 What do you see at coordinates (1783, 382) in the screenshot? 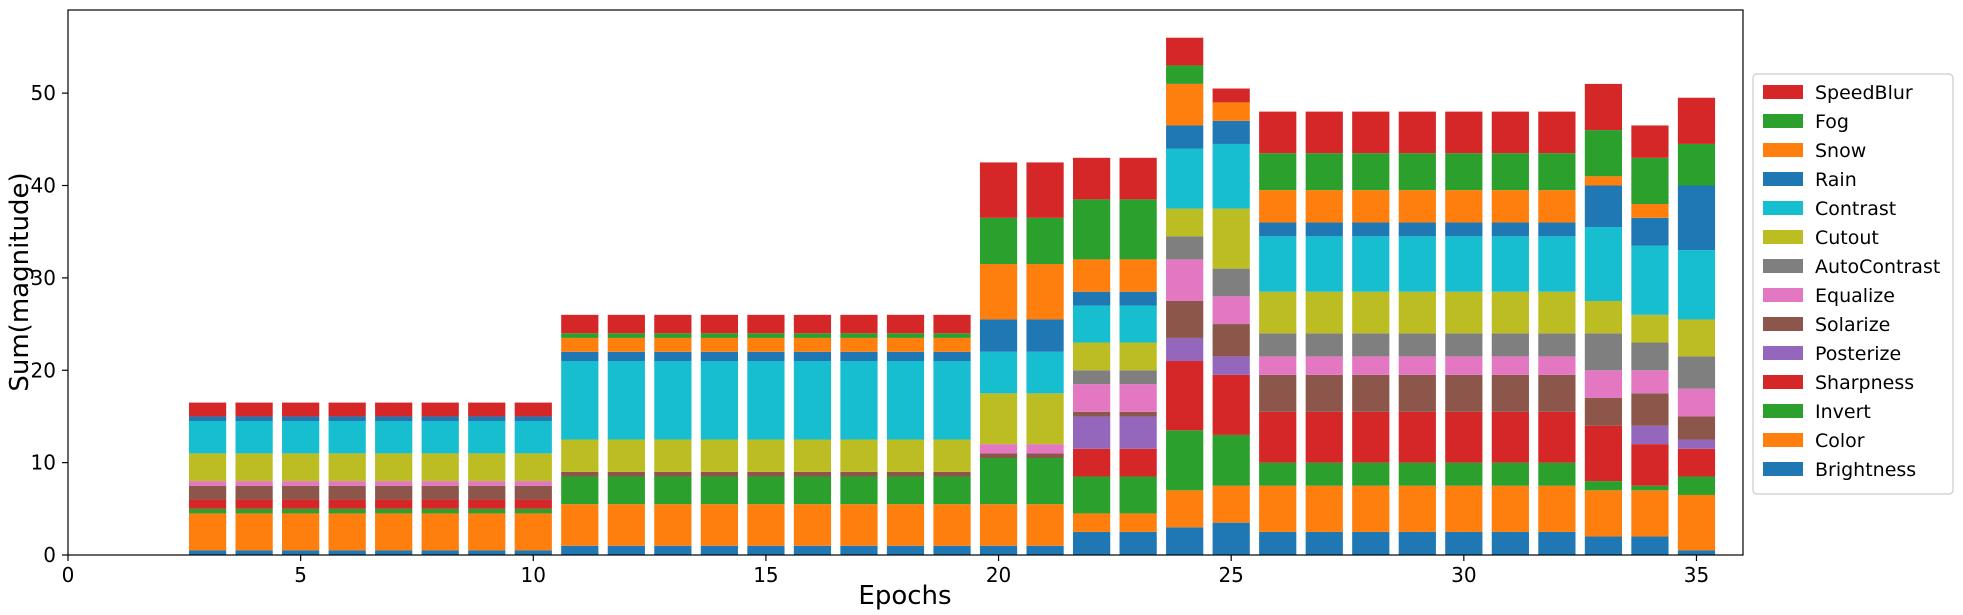
I see `legend-swatch-sharpness` at bounding box center [1783, 382].